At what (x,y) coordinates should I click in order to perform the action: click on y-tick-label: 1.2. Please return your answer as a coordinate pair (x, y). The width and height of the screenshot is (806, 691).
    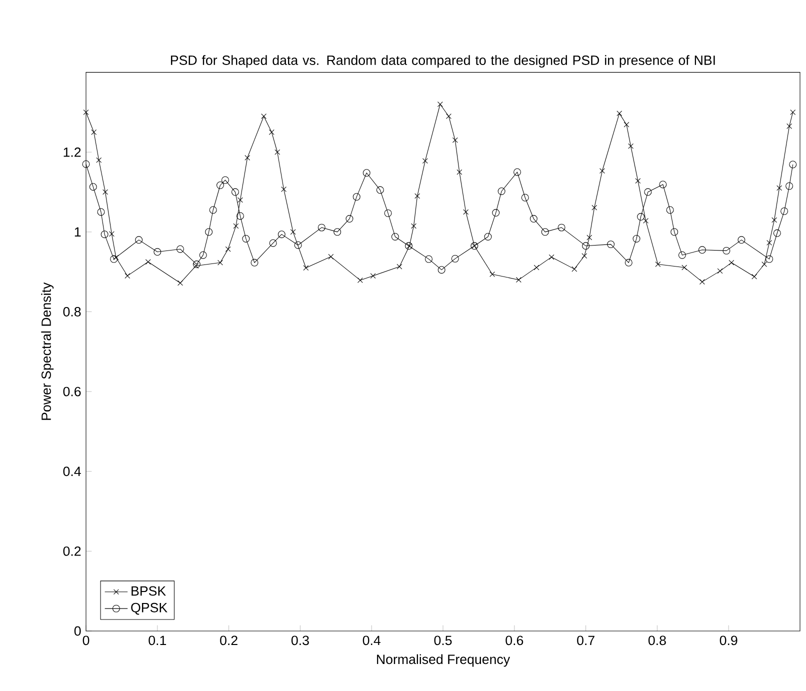
    Looking at the image, I should click on (72, 152).